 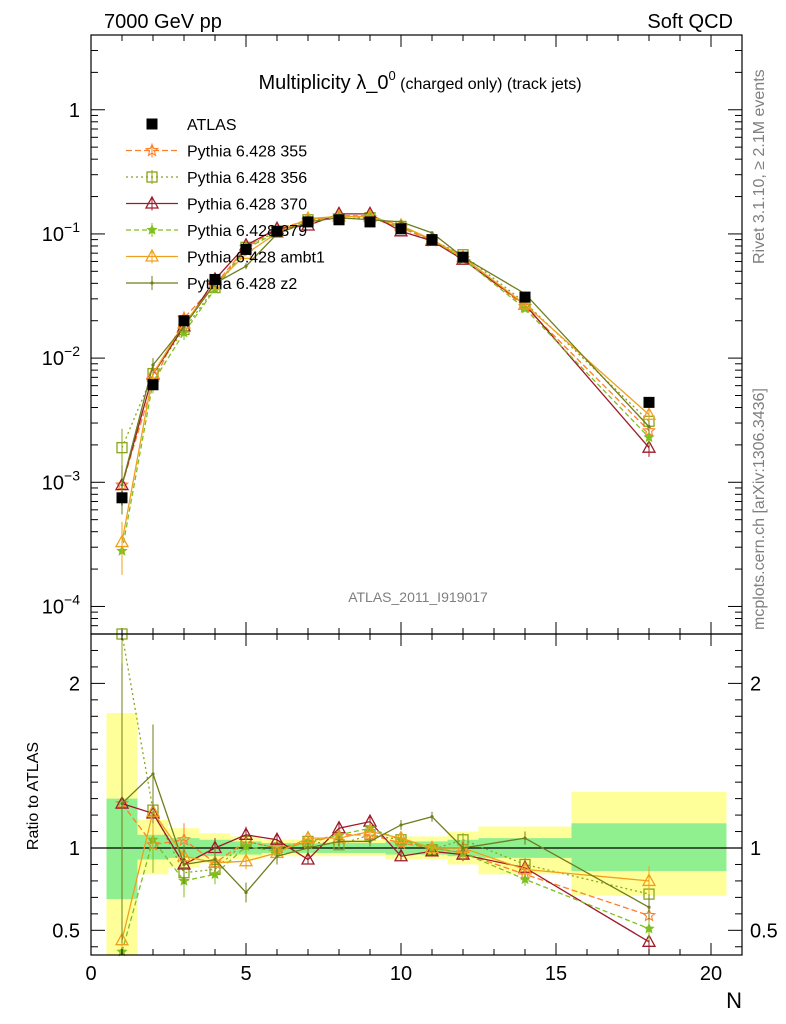 I want to click on title-main: Multiplicity λ_0, so click(x=323, y=83).